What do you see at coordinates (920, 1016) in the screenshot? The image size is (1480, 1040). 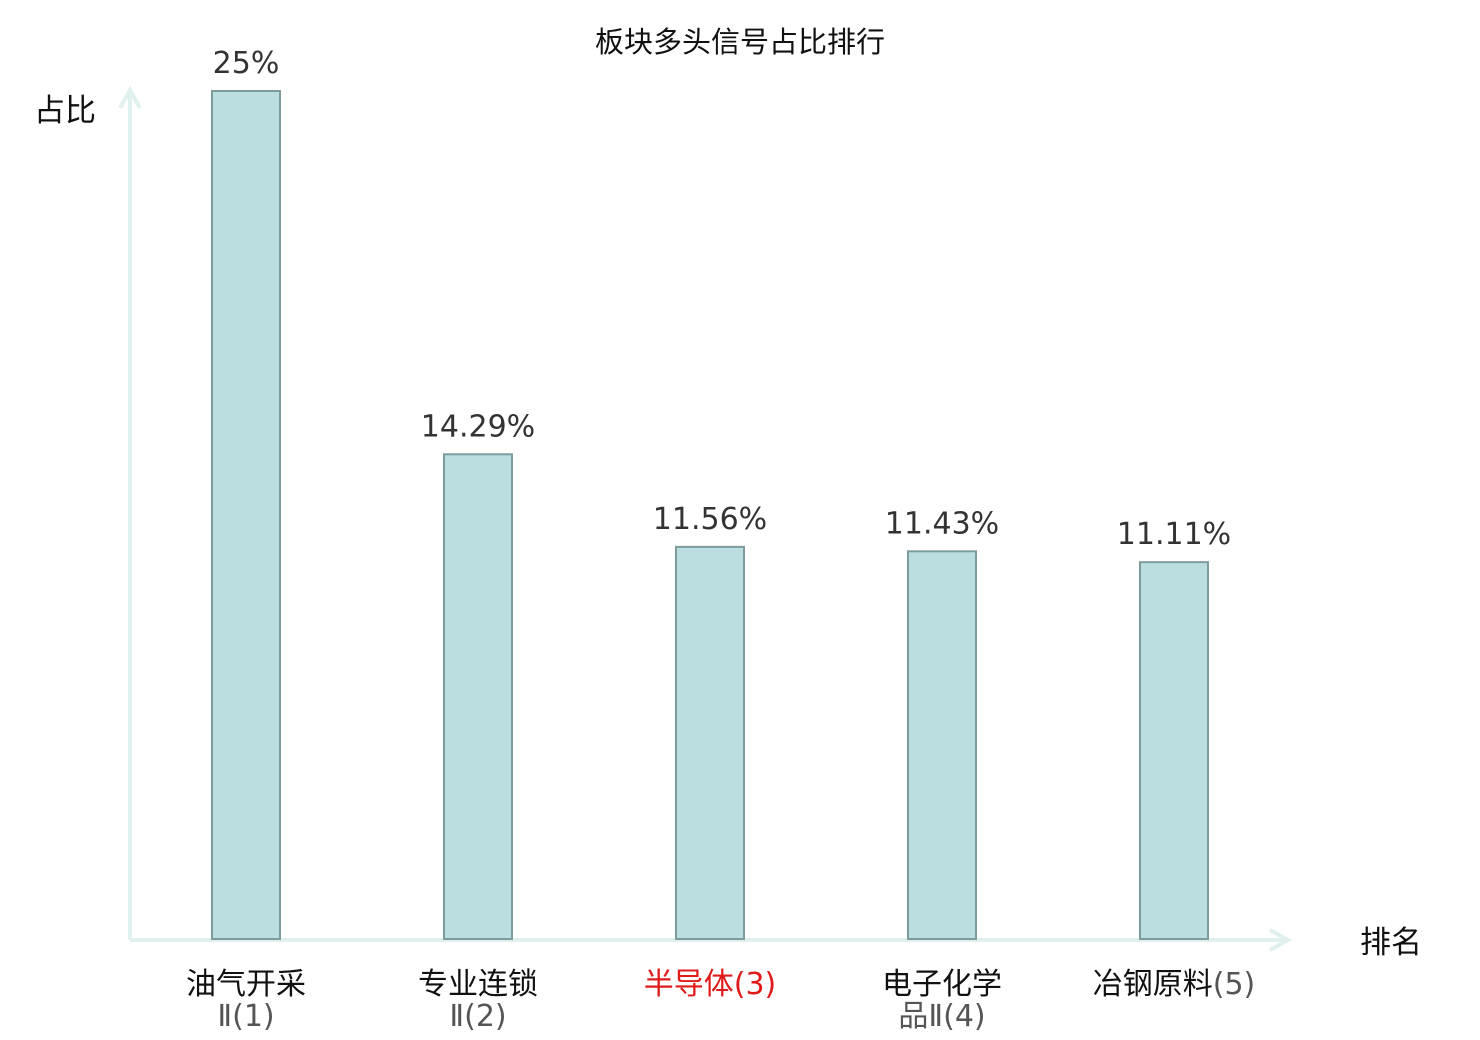 I see `category-name-line2-4: 品Ⅱ` at bounding box center [920, 1016].